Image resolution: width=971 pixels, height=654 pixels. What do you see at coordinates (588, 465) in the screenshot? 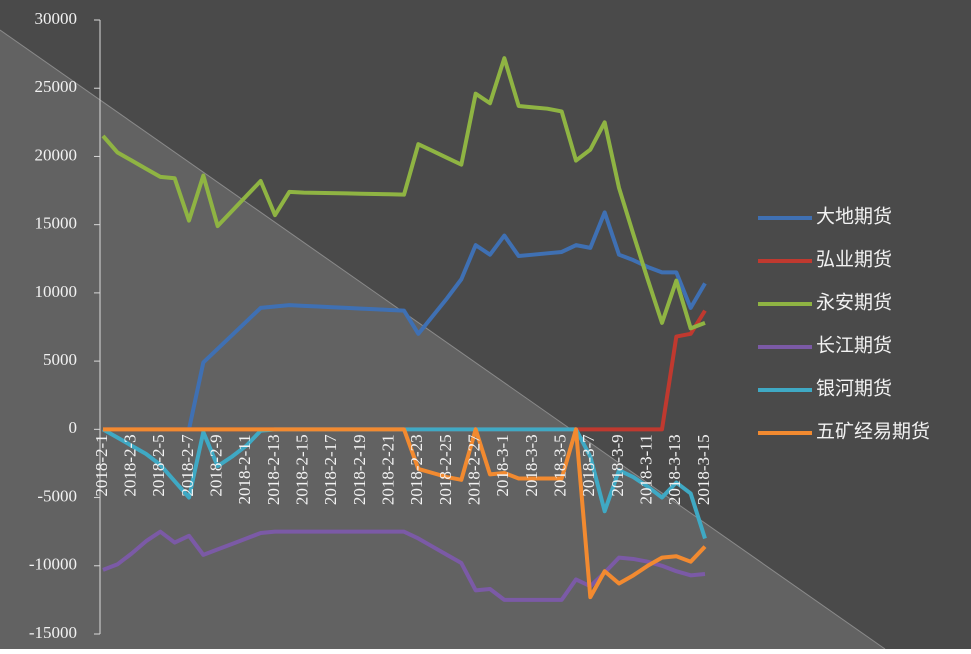
I see `x-tick-label: 2018-3-7` at bounding box center [588, 465].